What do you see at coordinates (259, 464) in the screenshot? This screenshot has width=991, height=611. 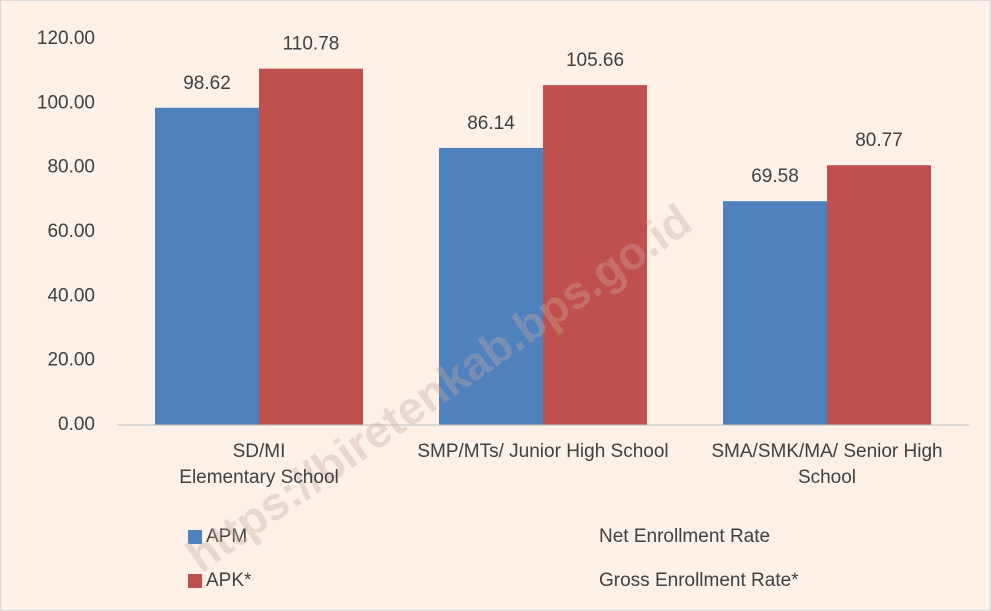 I see `x-tick-label: SD/MI Elementary School` at bounding box center [259, 464].